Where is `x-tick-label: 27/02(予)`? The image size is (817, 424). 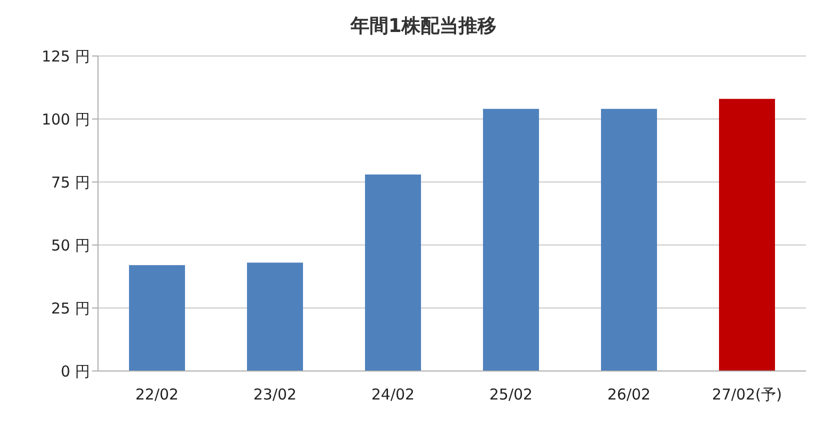 x-tick-label: 27/02(予) is located at coordinates (747, 395).